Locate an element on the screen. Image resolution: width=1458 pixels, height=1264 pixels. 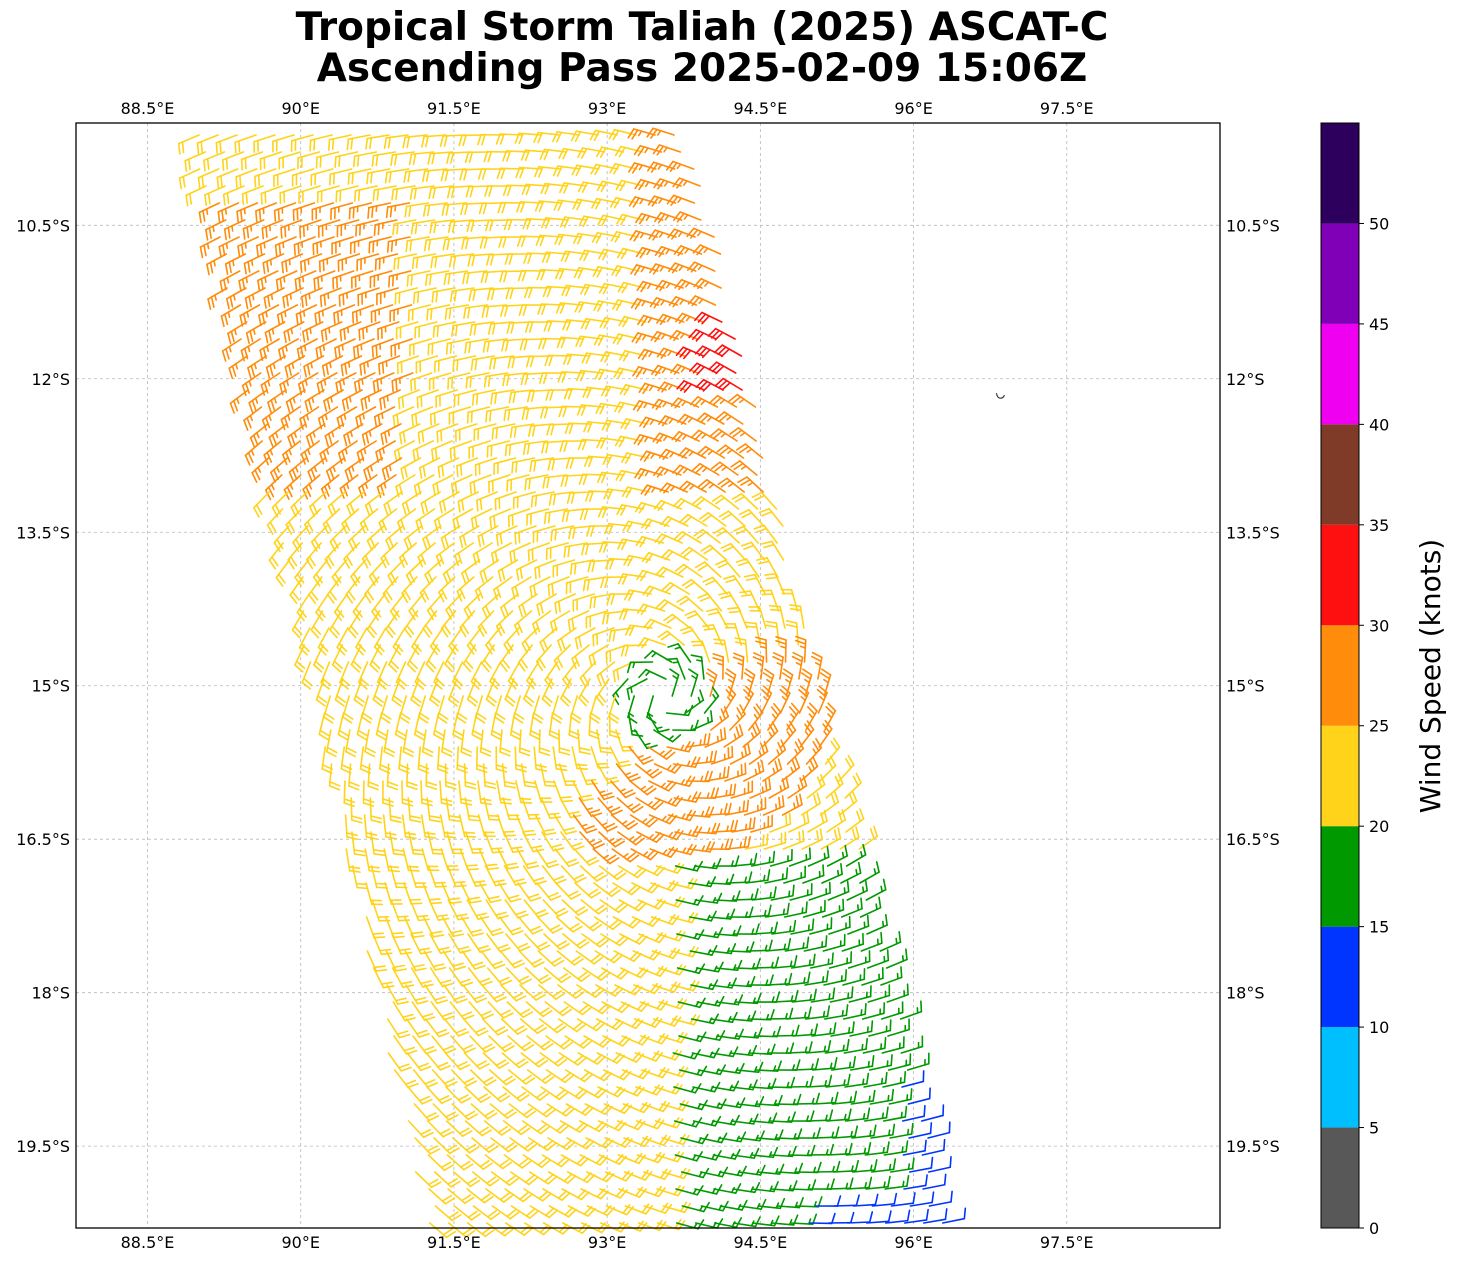
lat-tick-label-right: 19.5°S is located at coordinates (1253, 1146).